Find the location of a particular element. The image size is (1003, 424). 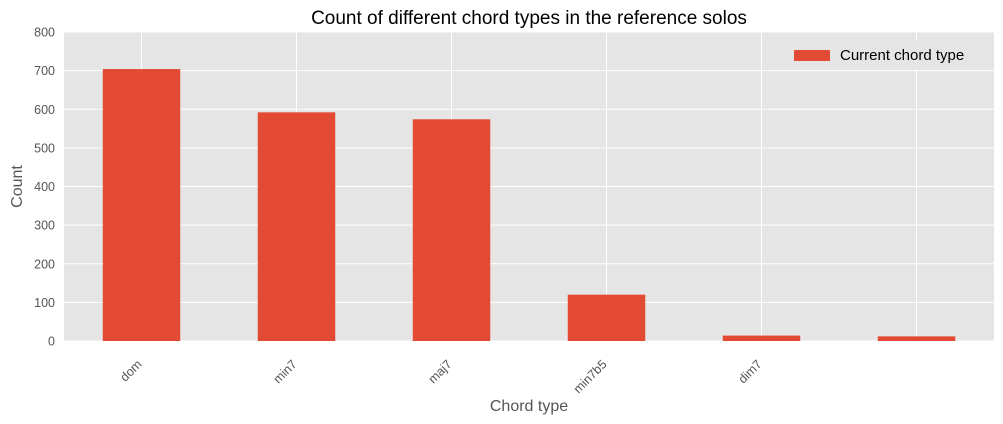

x-axis-ticks: dom min7 maj7 min7b5 dim7 is located at coordinates (441, 376).